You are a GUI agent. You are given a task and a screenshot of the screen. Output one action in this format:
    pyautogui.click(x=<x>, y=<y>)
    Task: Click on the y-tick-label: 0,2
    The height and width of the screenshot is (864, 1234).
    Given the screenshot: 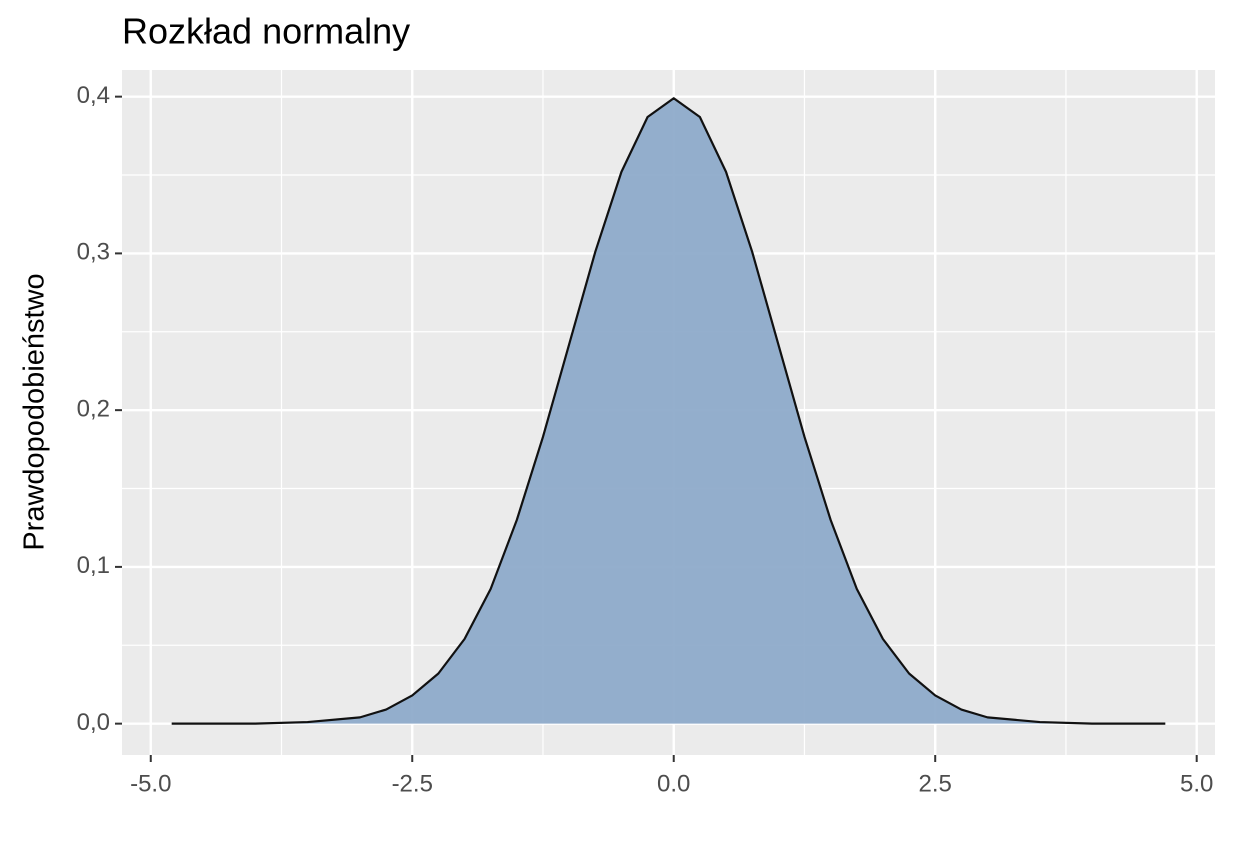 What is the action you would take?
    pyautogui.click(x=93, y=408)
    